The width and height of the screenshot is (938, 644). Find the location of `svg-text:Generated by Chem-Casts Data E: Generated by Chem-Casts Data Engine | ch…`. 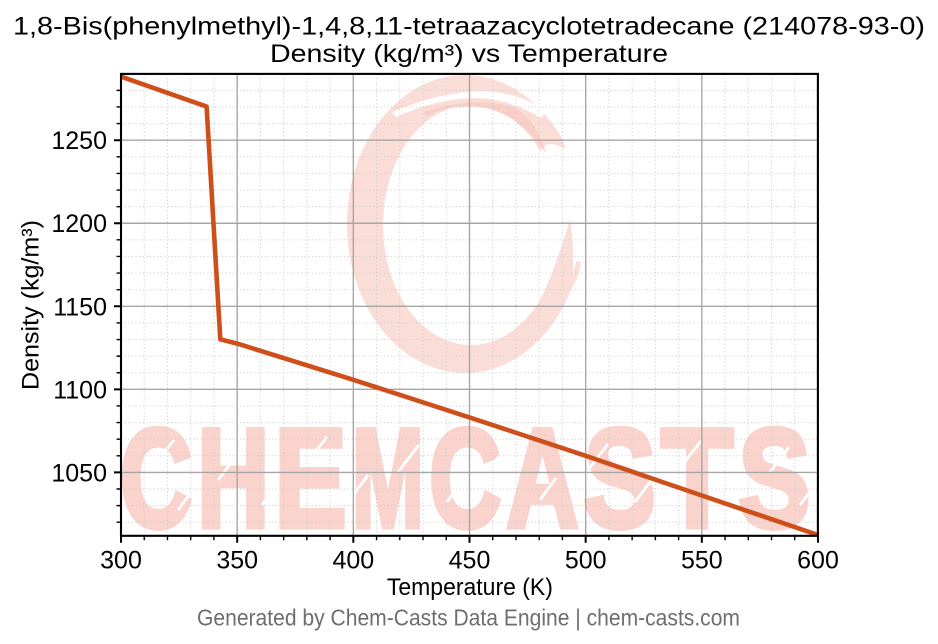

svg-text:Generated by Chem-Casts Data E: Generated by Chem-Casts Data Engine | ch… is located at coordinates (468, 618).